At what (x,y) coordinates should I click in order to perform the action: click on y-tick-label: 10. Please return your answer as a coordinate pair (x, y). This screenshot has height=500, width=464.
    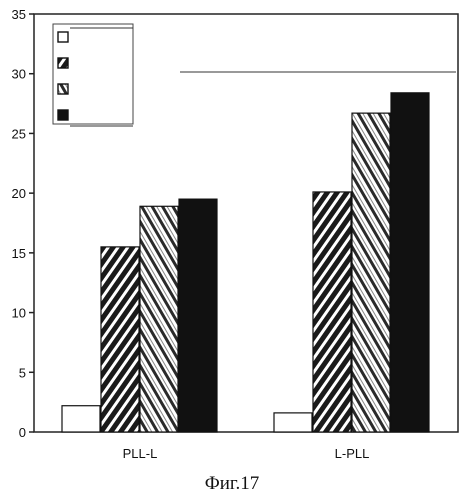
    Looking at the image, I should click on (19, 313).